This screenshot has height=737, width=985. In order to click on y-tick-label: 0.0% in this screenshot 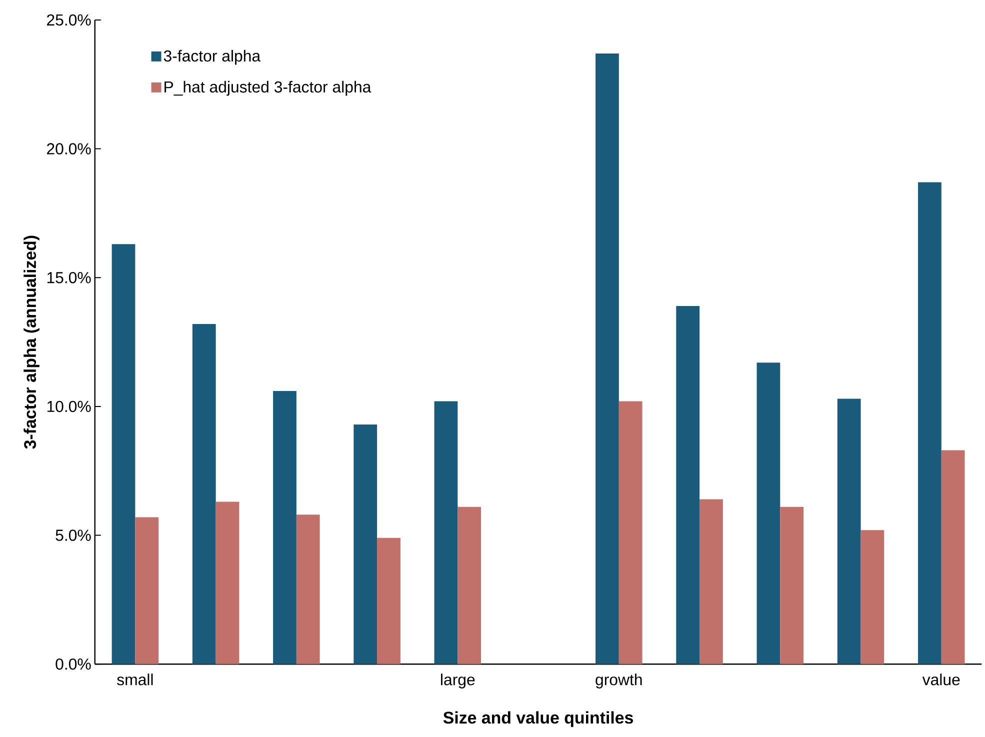, I will do `click(73, 664)`.